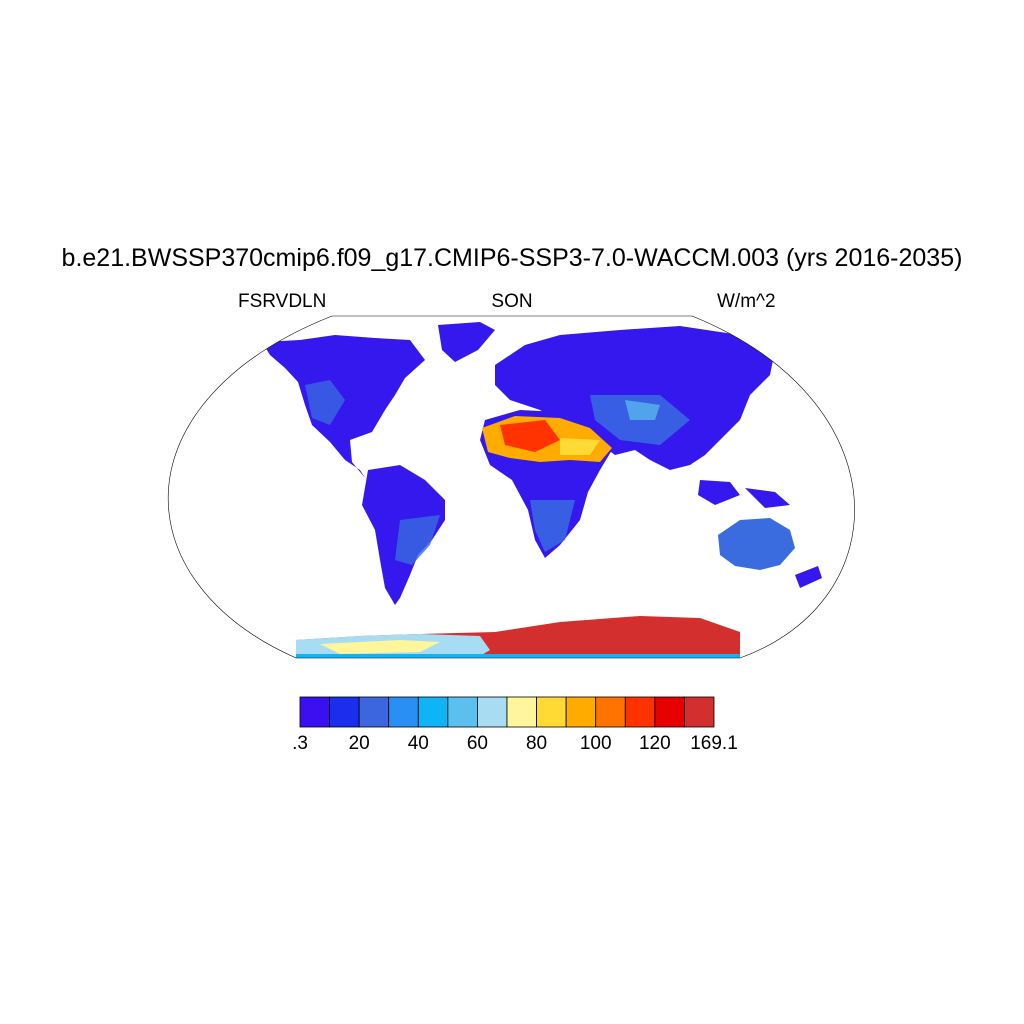 The width and height of the screenshot is (1024, 1024). Describe the element at coordinates (282, 301) in the screenshot. I see `variable-label: FSRVDLN` at that location.